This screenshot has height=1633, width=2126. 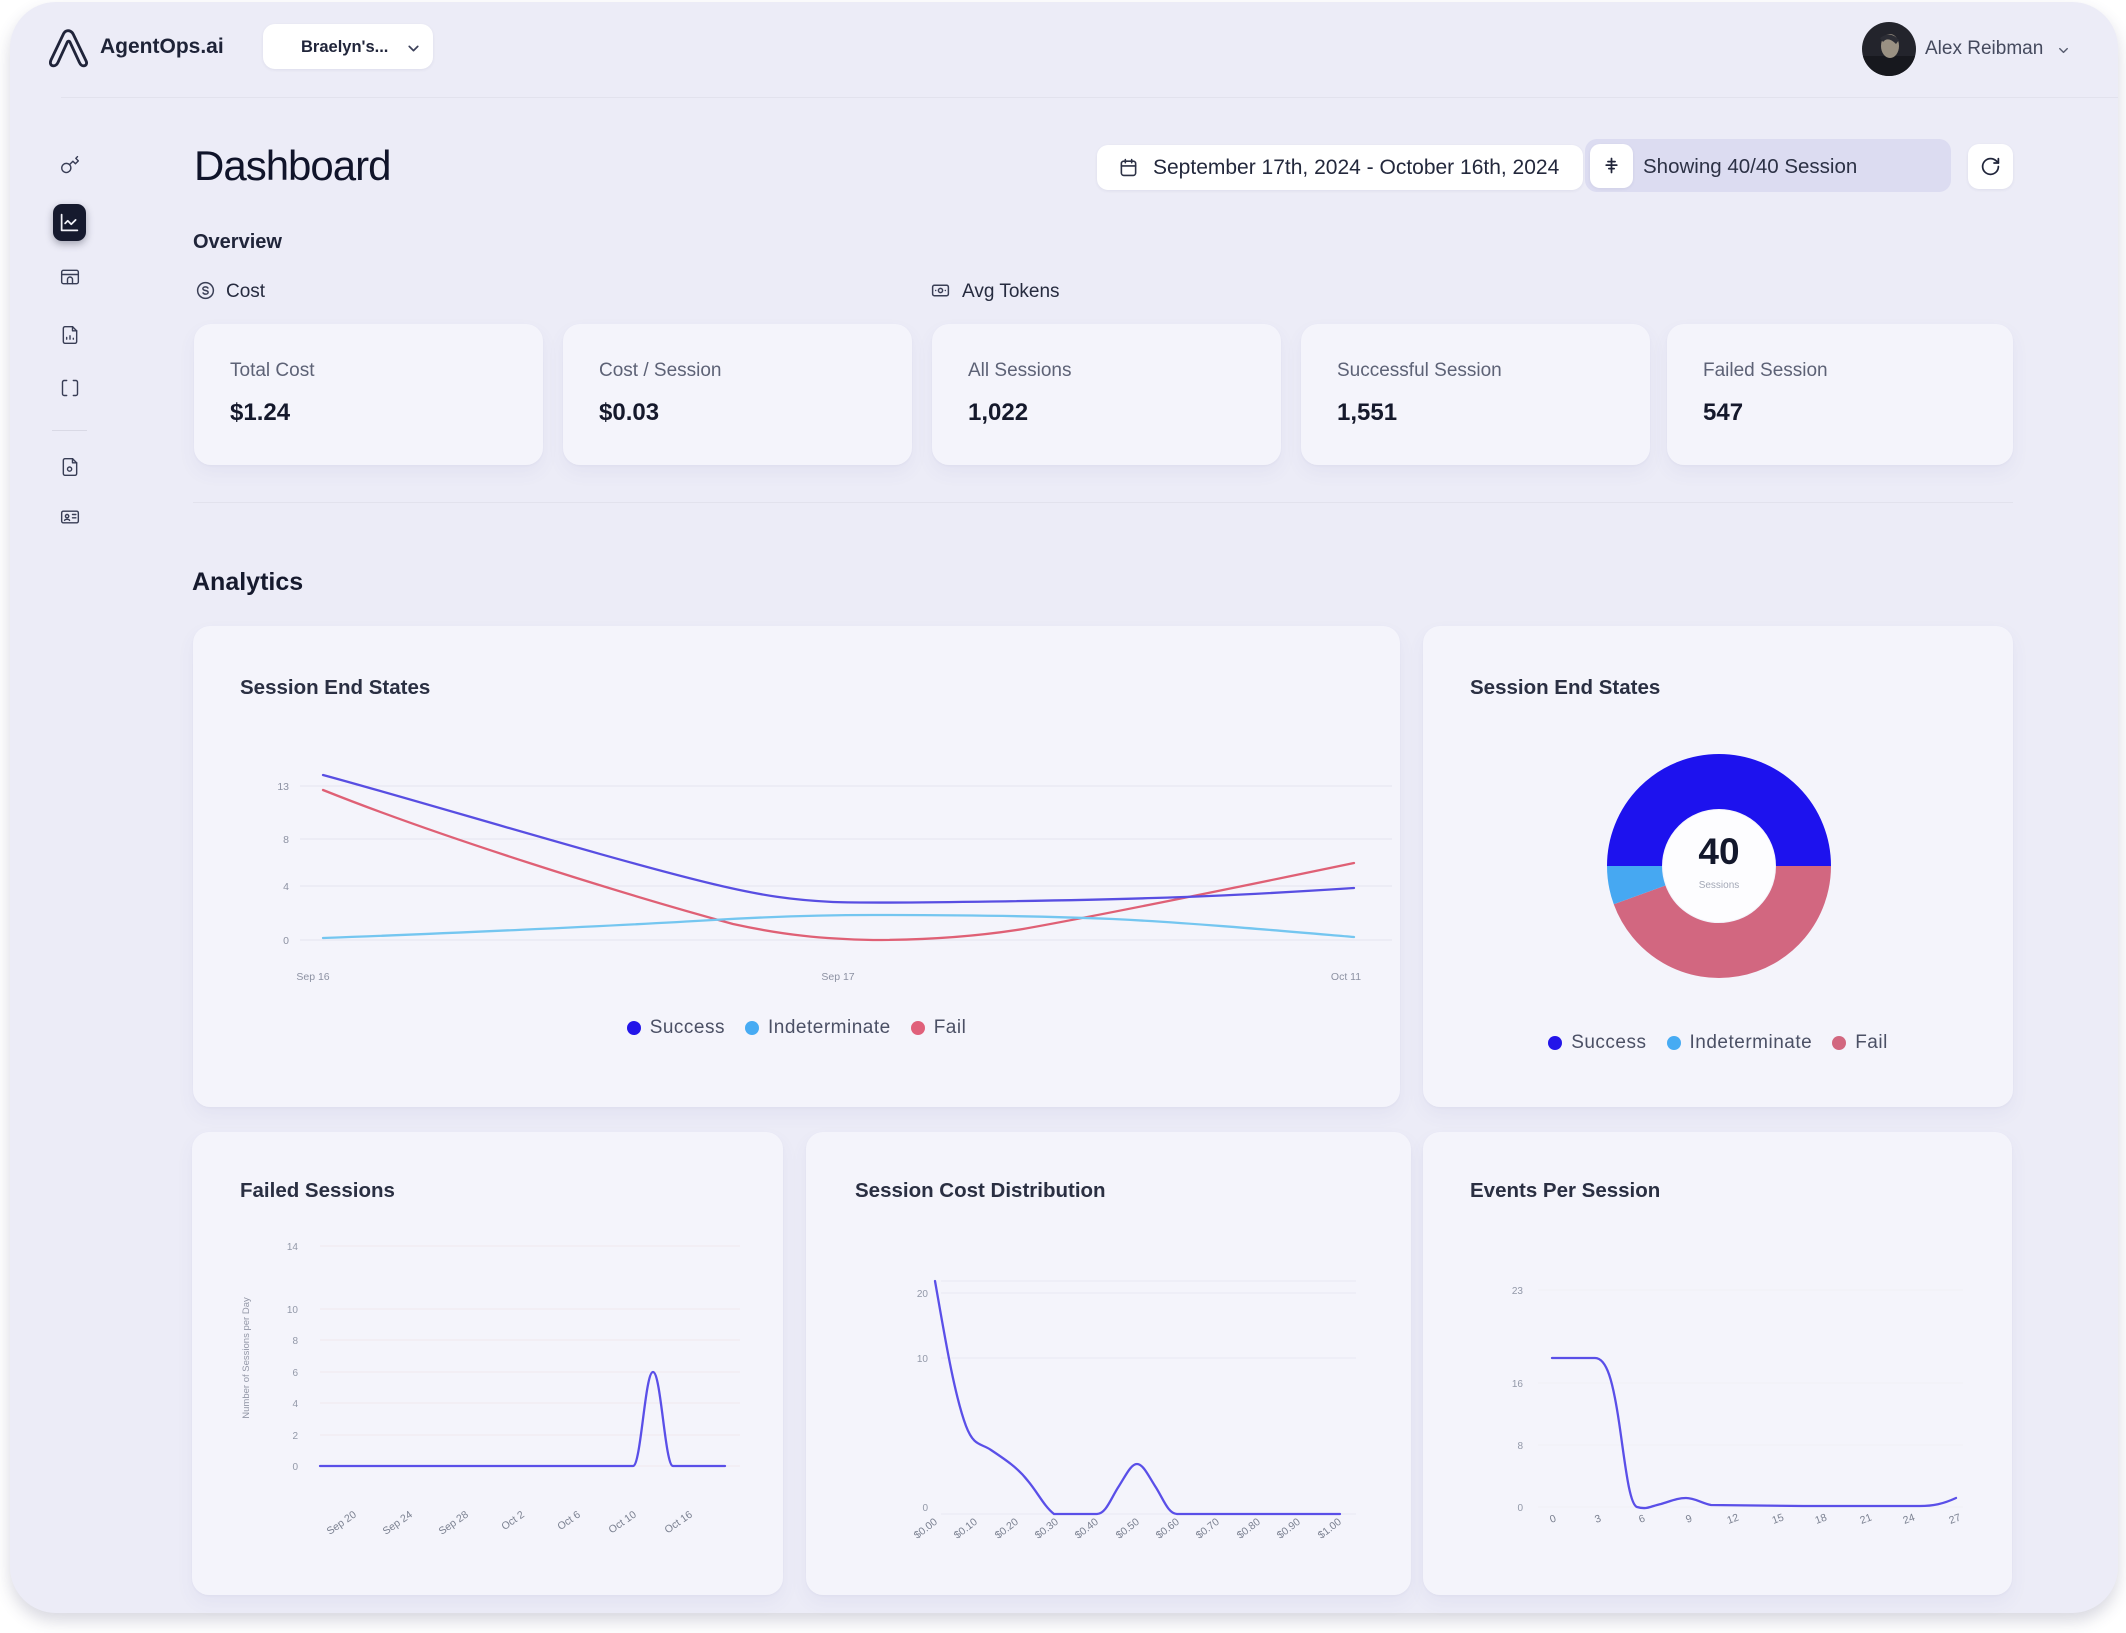 I want to click on svg-text: Oct 16, so click(x=678, y=1523).